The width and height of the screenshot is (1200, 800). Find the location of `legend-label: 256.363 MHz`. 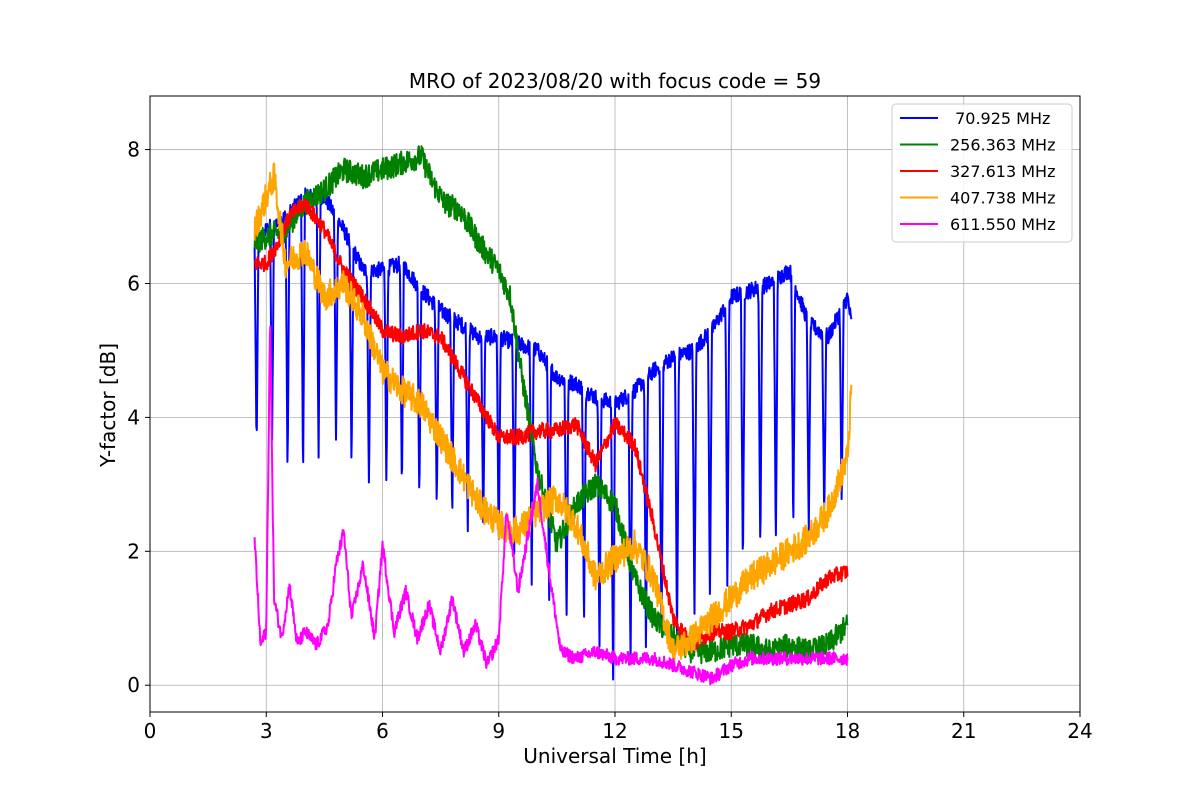

legend-label: 256.363 MHz is located at coordinates (1002, 145).